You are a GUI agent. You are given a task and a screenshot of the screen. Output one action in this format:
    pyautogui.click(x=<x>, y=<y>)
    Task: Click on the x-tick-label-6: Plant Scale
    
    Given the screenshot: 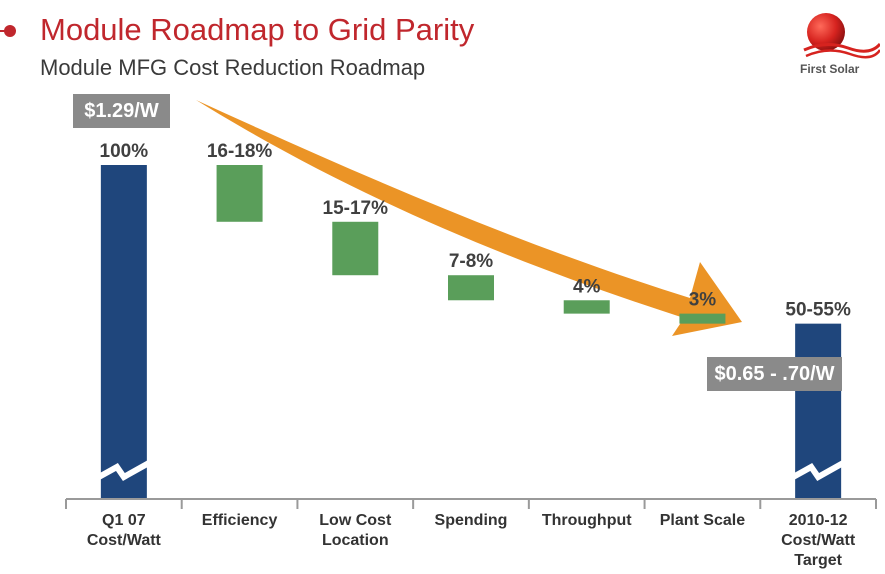 What is the action you would take?
    pyautogui.click(x=702, y=520)
    